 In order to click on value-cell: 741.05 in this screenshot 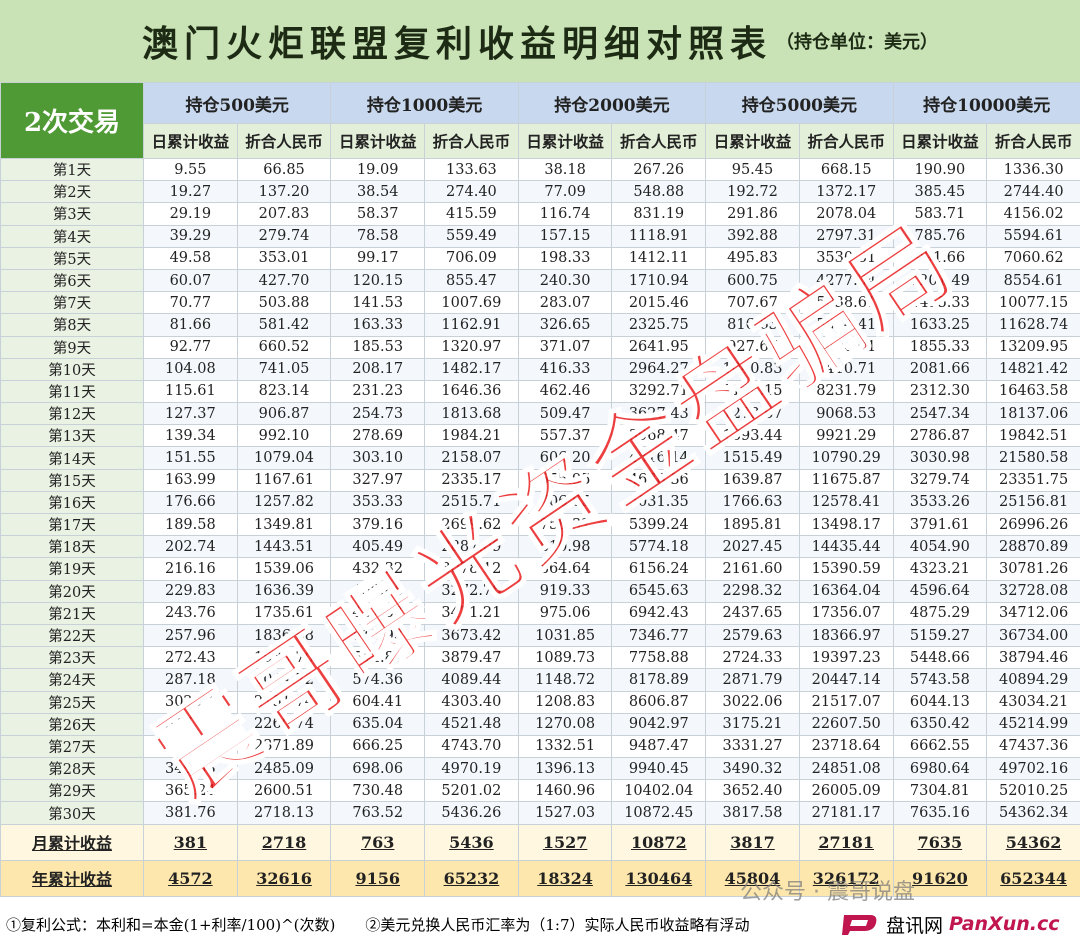, I will do `click(284, 369)`.